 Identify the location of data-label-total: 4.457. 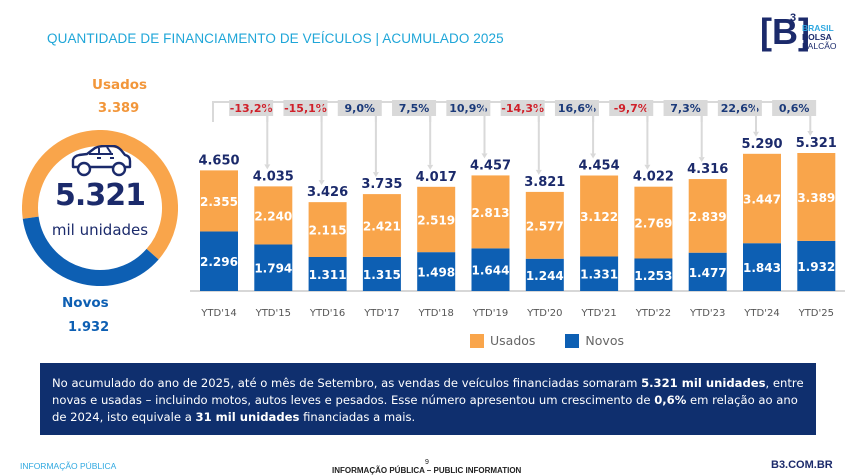
(490, 165).